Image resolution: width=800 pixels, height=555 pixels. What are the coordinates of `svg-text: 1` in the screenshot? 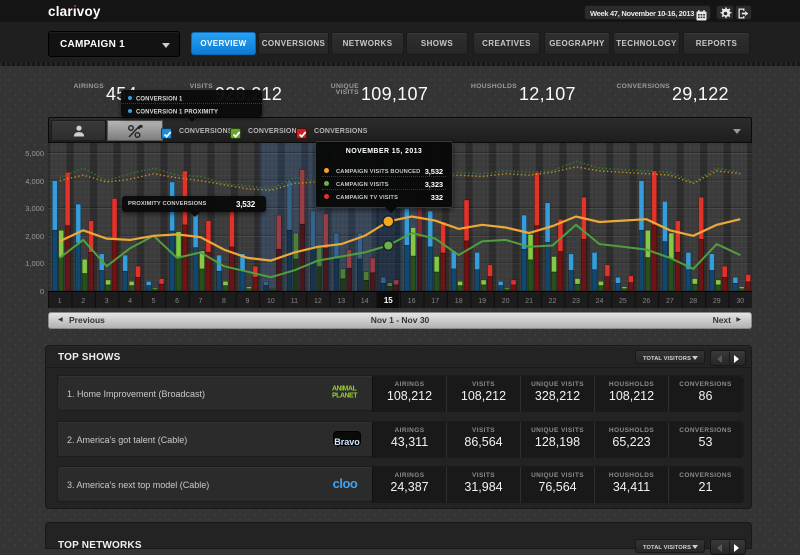 It's located at (60, 301).